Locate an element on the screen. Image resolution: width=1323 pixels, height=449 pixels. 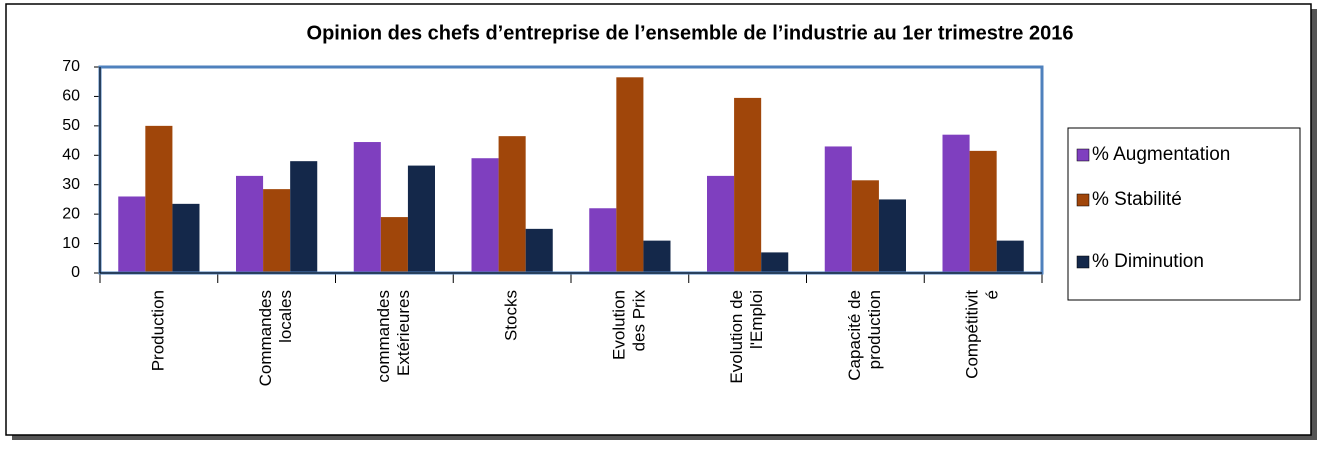
legend-label: % Diminution is located at coordinates (1148, 261).